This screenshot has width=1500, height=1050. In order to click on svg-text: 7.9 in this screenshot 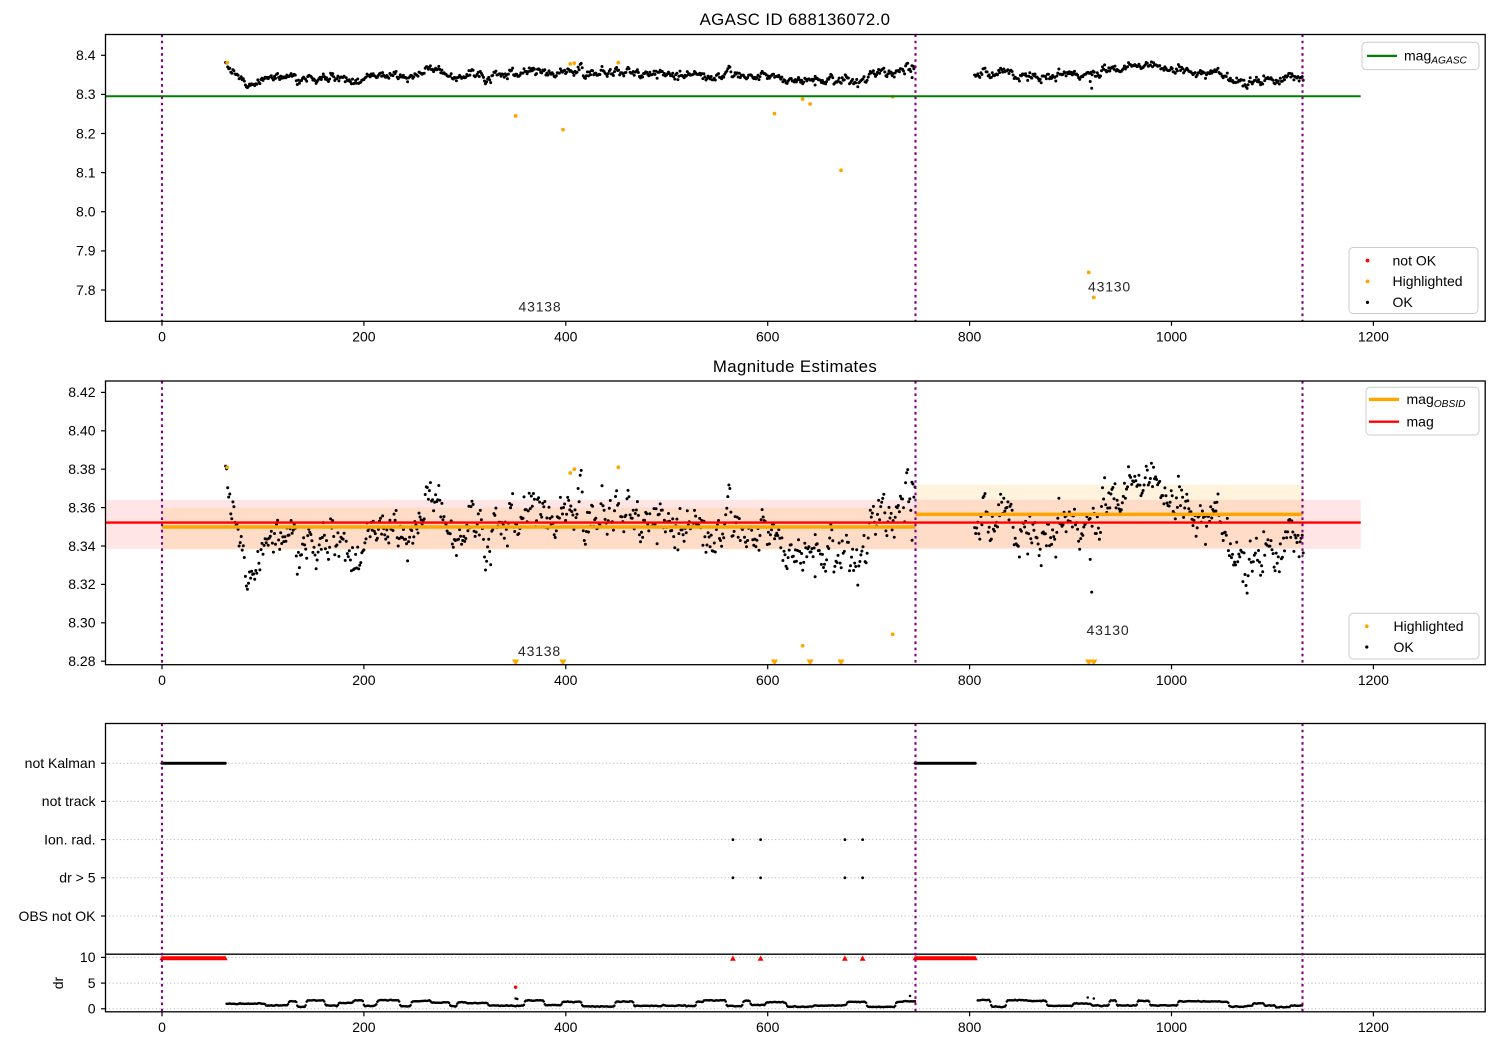, I will do `click(86, 251)`.